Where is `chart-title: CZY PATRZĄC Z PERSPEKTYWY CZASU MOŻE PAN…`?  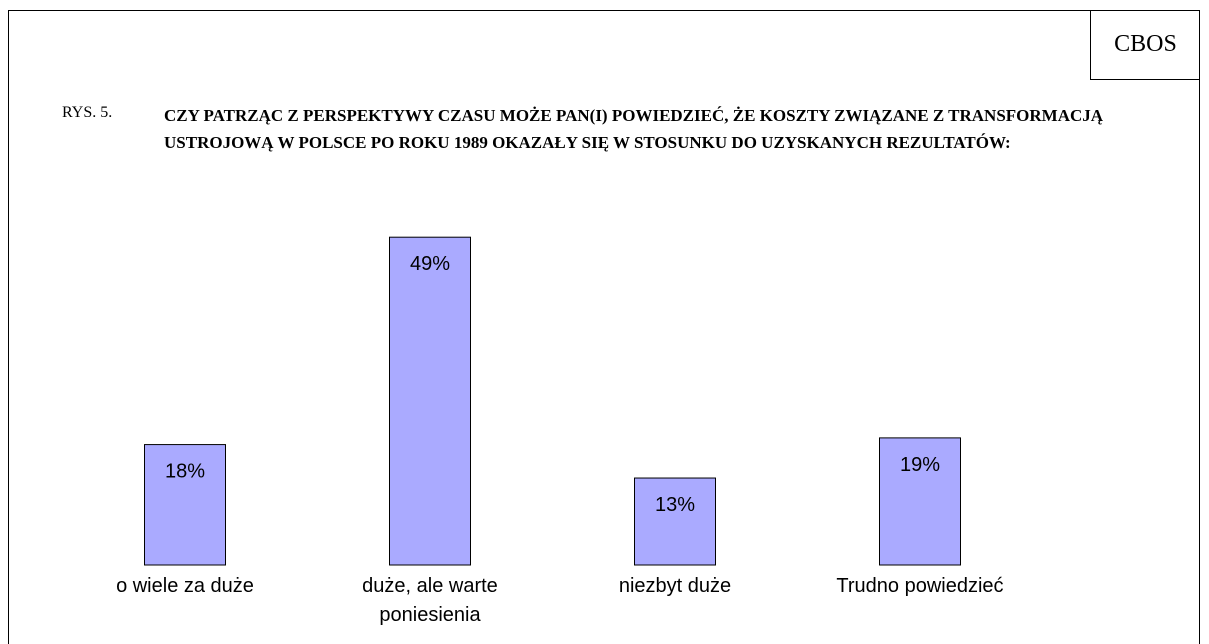 chart-title: CZY PATRZĄC Z PERSPEKTYWY CZASU MOŻE PAN… is located at coordinates (634, 129).